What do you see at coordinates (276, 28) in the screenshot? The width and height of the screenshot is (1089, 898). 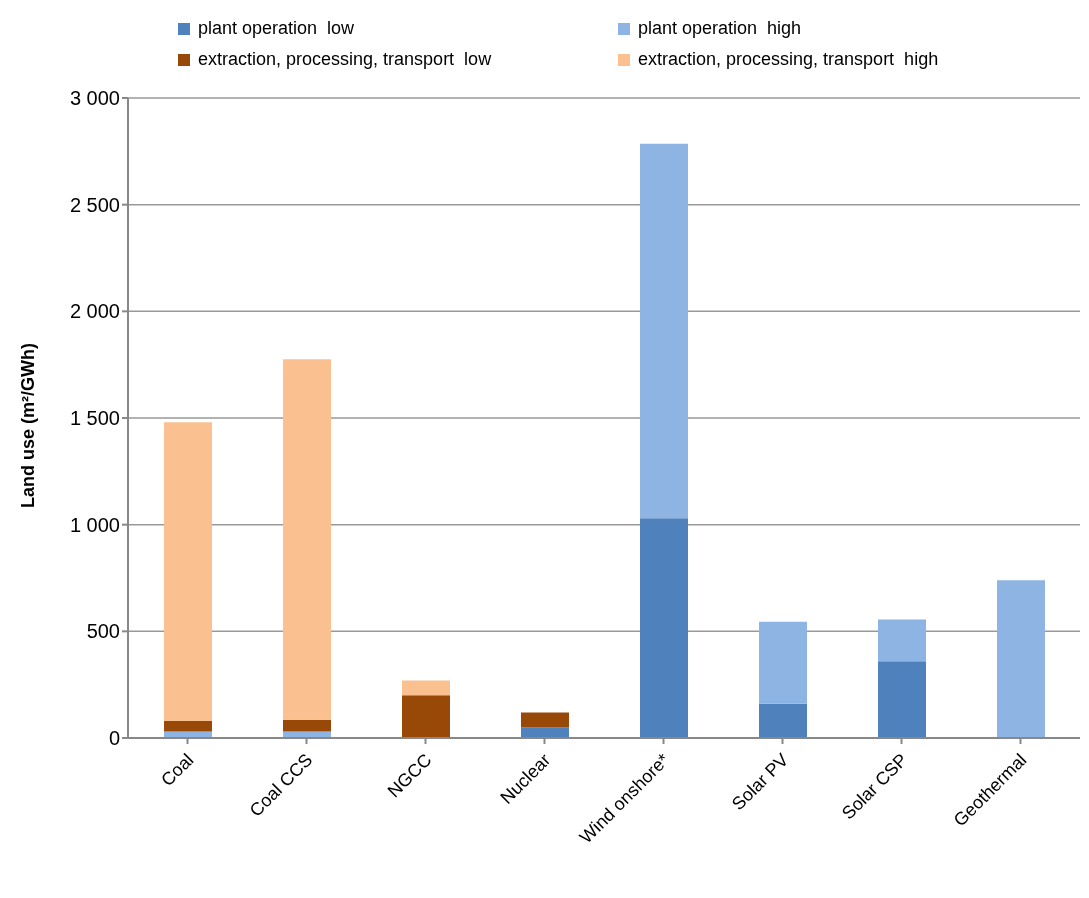 I see `legend-label: plant operation low` at bounding box center [276, 28].